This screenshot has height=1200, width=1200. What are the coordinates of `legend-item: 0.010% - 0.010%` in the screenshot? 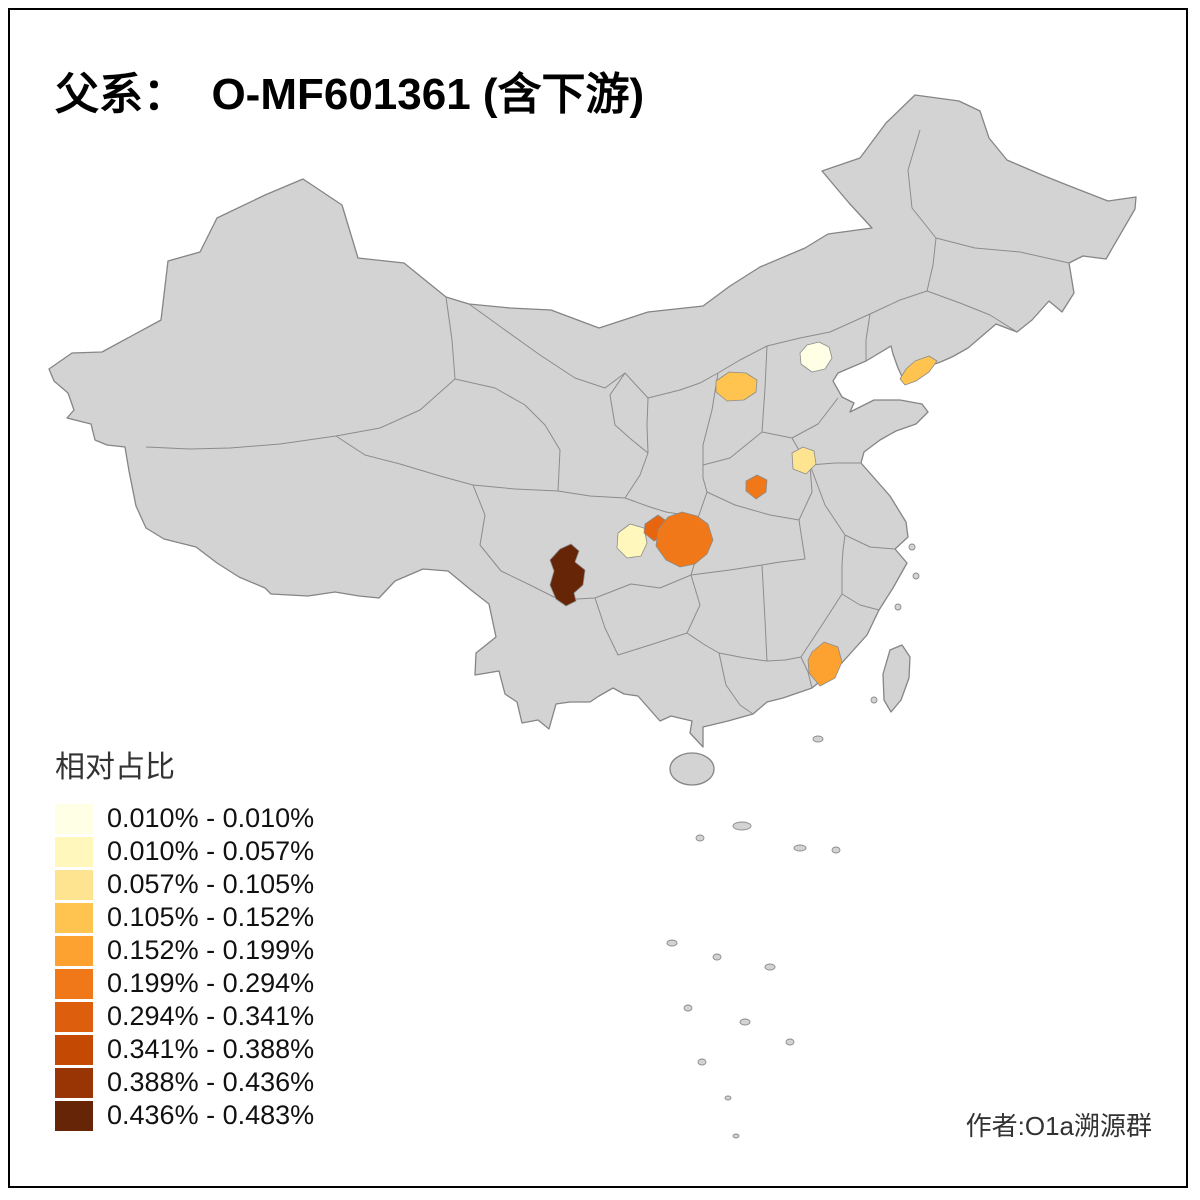 It's located at (184, 818).